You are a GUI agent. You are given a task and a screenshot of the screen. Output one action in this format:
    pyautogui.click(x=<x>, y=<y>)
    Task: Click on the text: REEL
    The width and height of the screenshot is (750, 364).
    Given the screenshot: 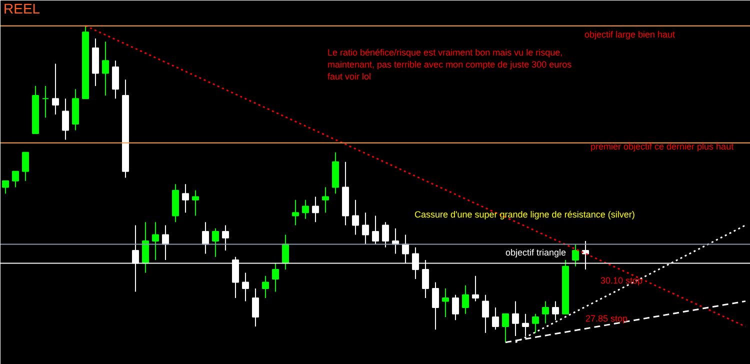 What is the action you would take?
    pyautogui.click(x=22, y=8)
    